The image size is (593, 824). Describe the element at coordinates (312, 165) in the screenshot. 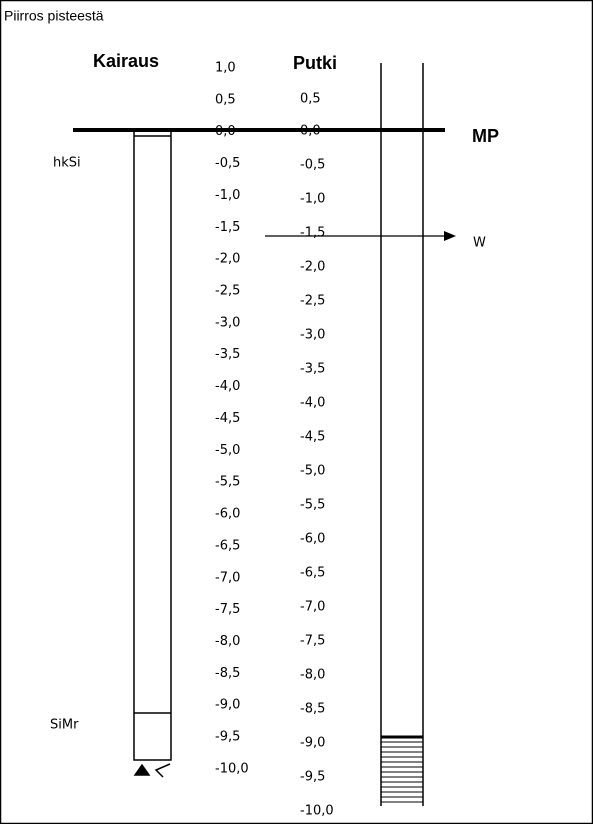

I see `putki-scale-label: -0,5` at that location.